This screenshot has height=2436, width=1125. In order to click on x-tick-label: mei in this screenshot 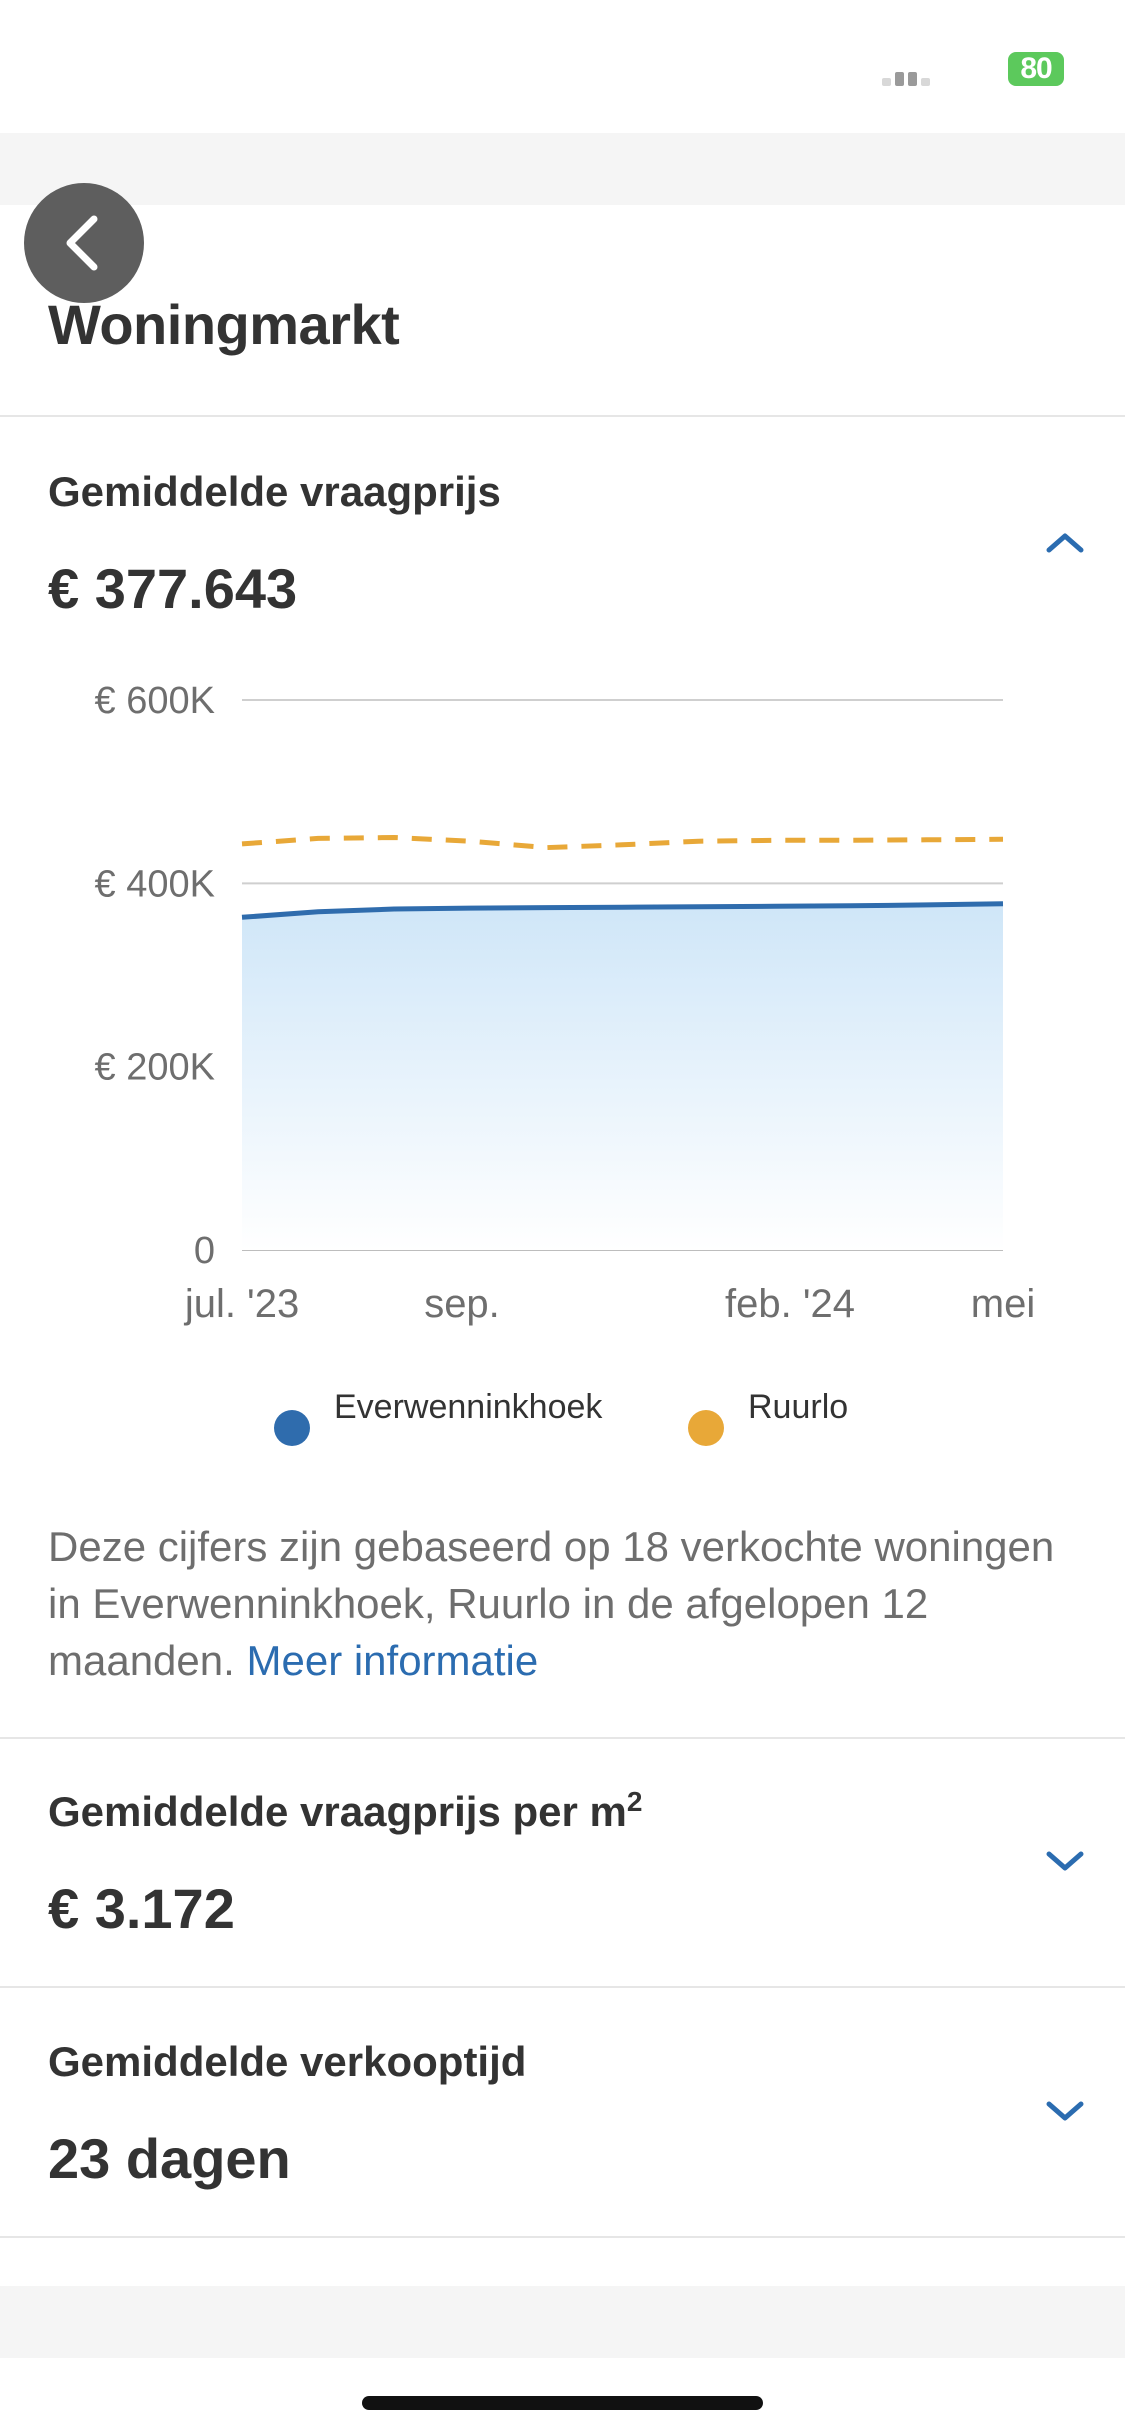, I will do `click(1003, 1304)`.